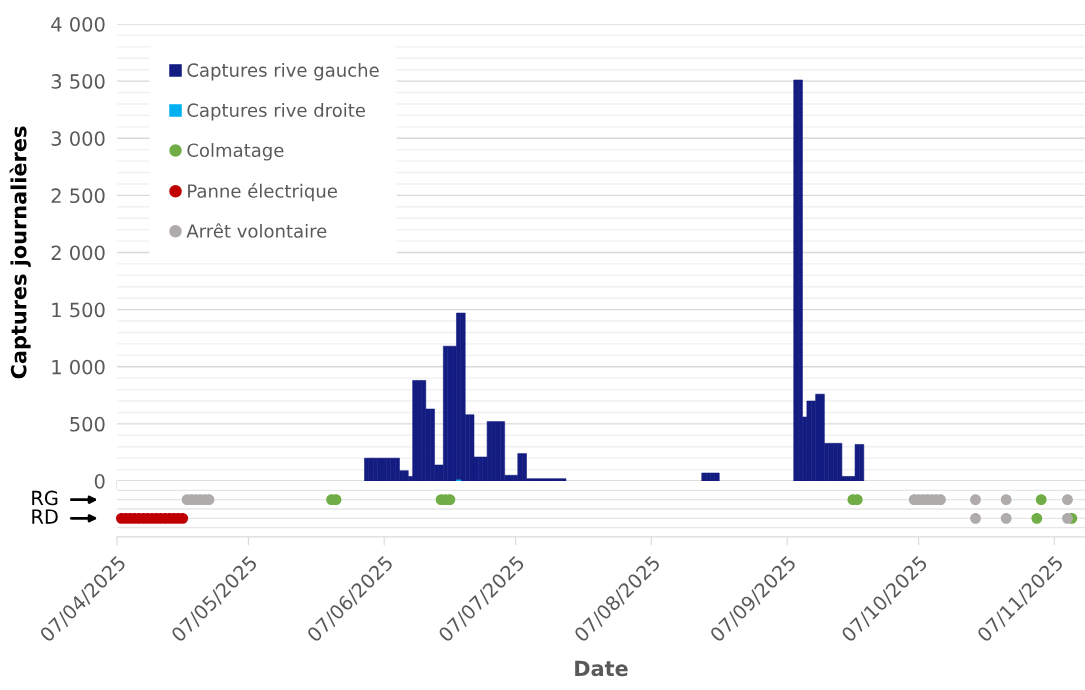  What do you see at coordinates (78, 24) in the screenshot?
I see `y-tick-label: 4 000` at bounding box center [78, 24].